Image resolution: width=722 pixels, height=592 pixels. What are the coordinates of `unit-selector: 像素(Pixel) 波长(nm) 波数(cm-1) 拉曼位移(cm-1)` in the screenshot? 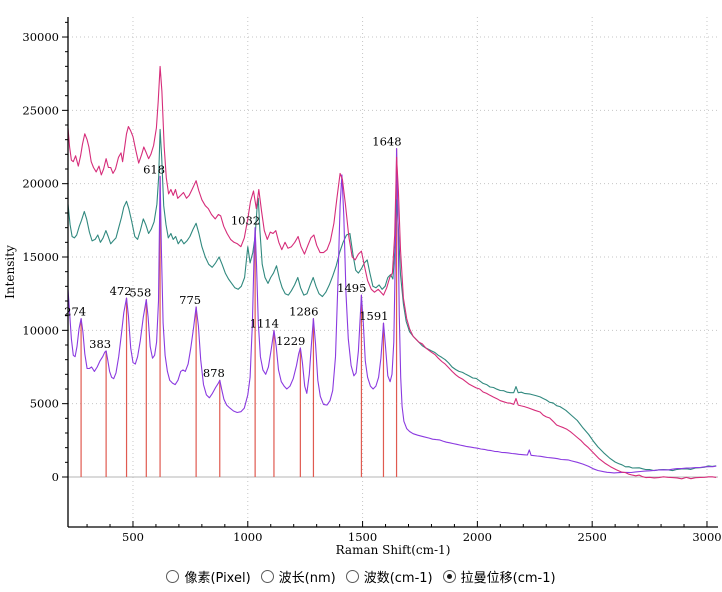 It's located at (361, 576).